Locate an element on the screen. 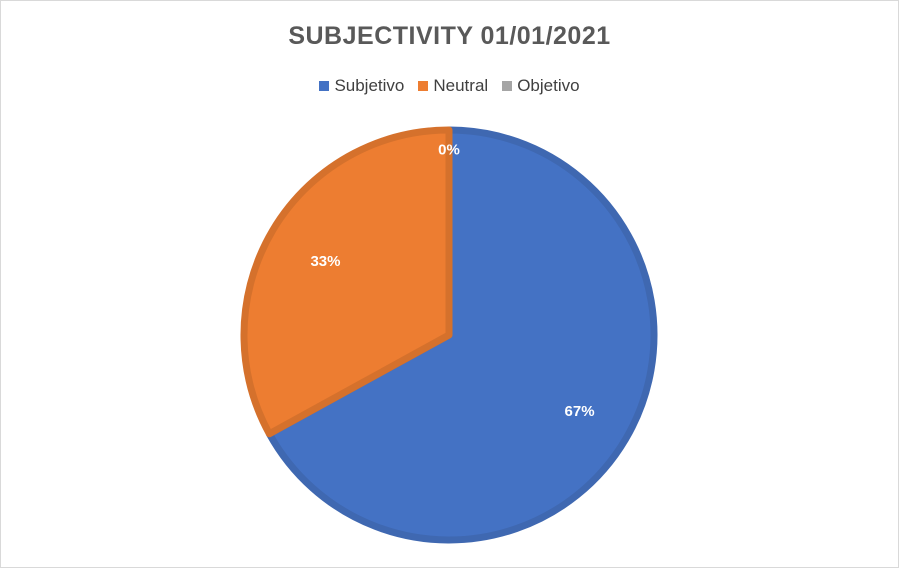 This screenshot has width=899, height=568. chart-title: SUBJECTIVITY 01/01/2021 is located at coordinates (449, 36).